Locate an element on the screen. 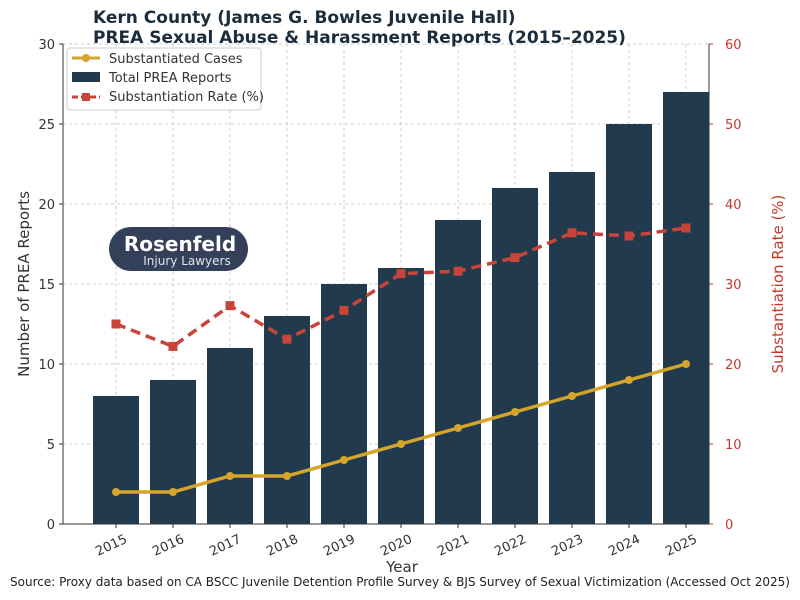 The image size is (800, 600). logo-sub: Injury Lawyers is located at coordinates (186, 261).